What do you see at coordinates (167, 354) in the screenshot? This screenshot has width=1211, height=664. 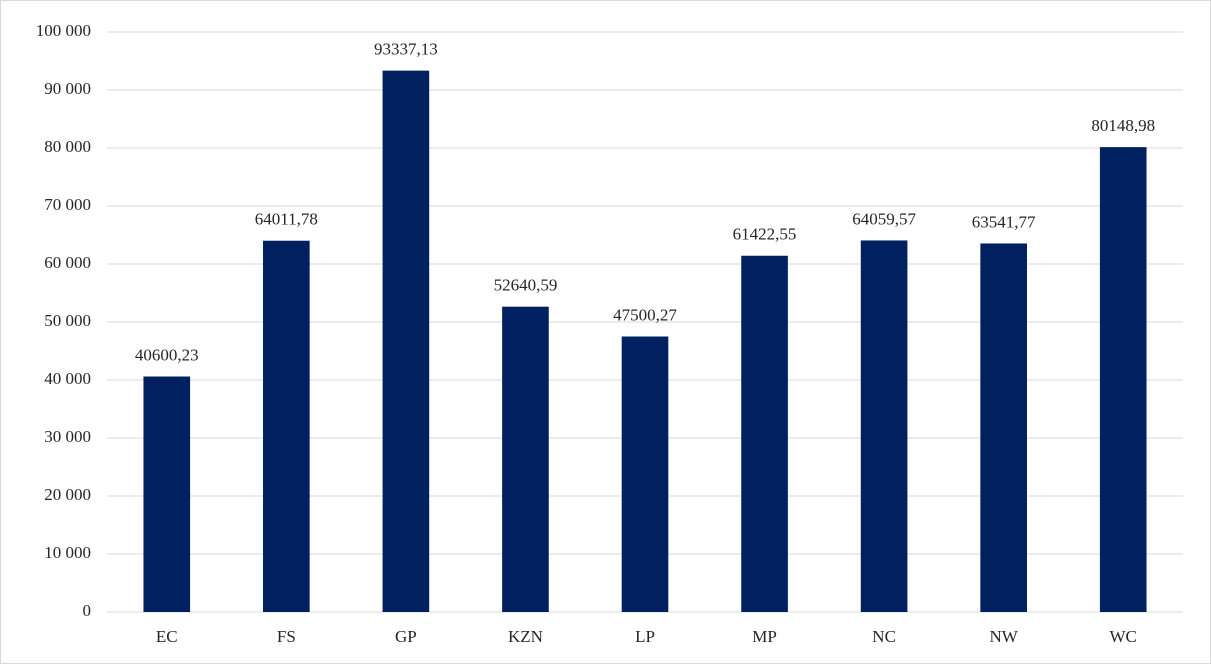 I see `data-label: 40600,23` at bounding box center [167, 354].